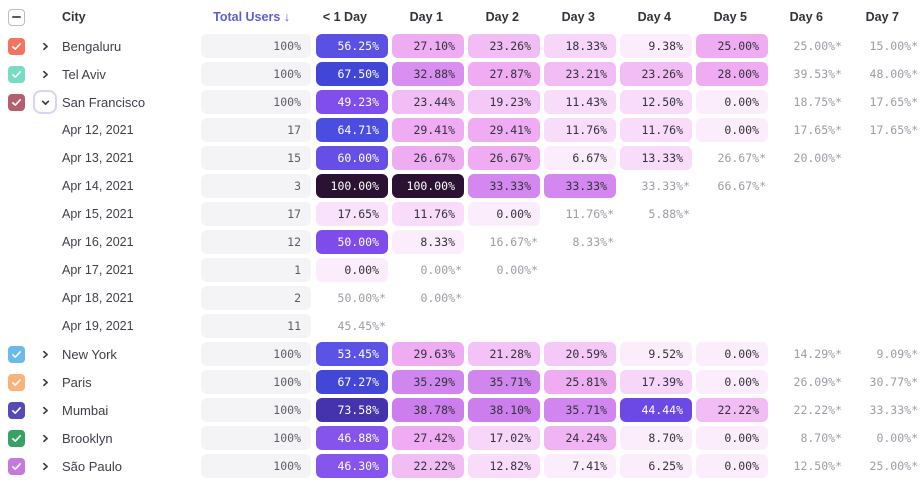 This screenshot has width=920, height=483. I want to click on retention-cell-day1: 23.44%, so click(428, 102).